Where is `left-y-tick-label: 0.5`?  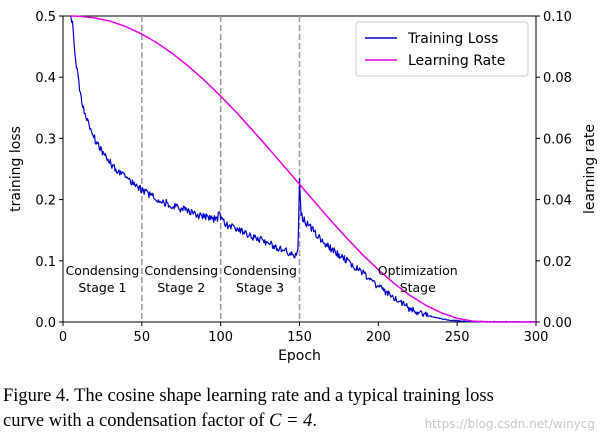 left-y-tick-label: 0.5 is located at coordinates (45, 17).